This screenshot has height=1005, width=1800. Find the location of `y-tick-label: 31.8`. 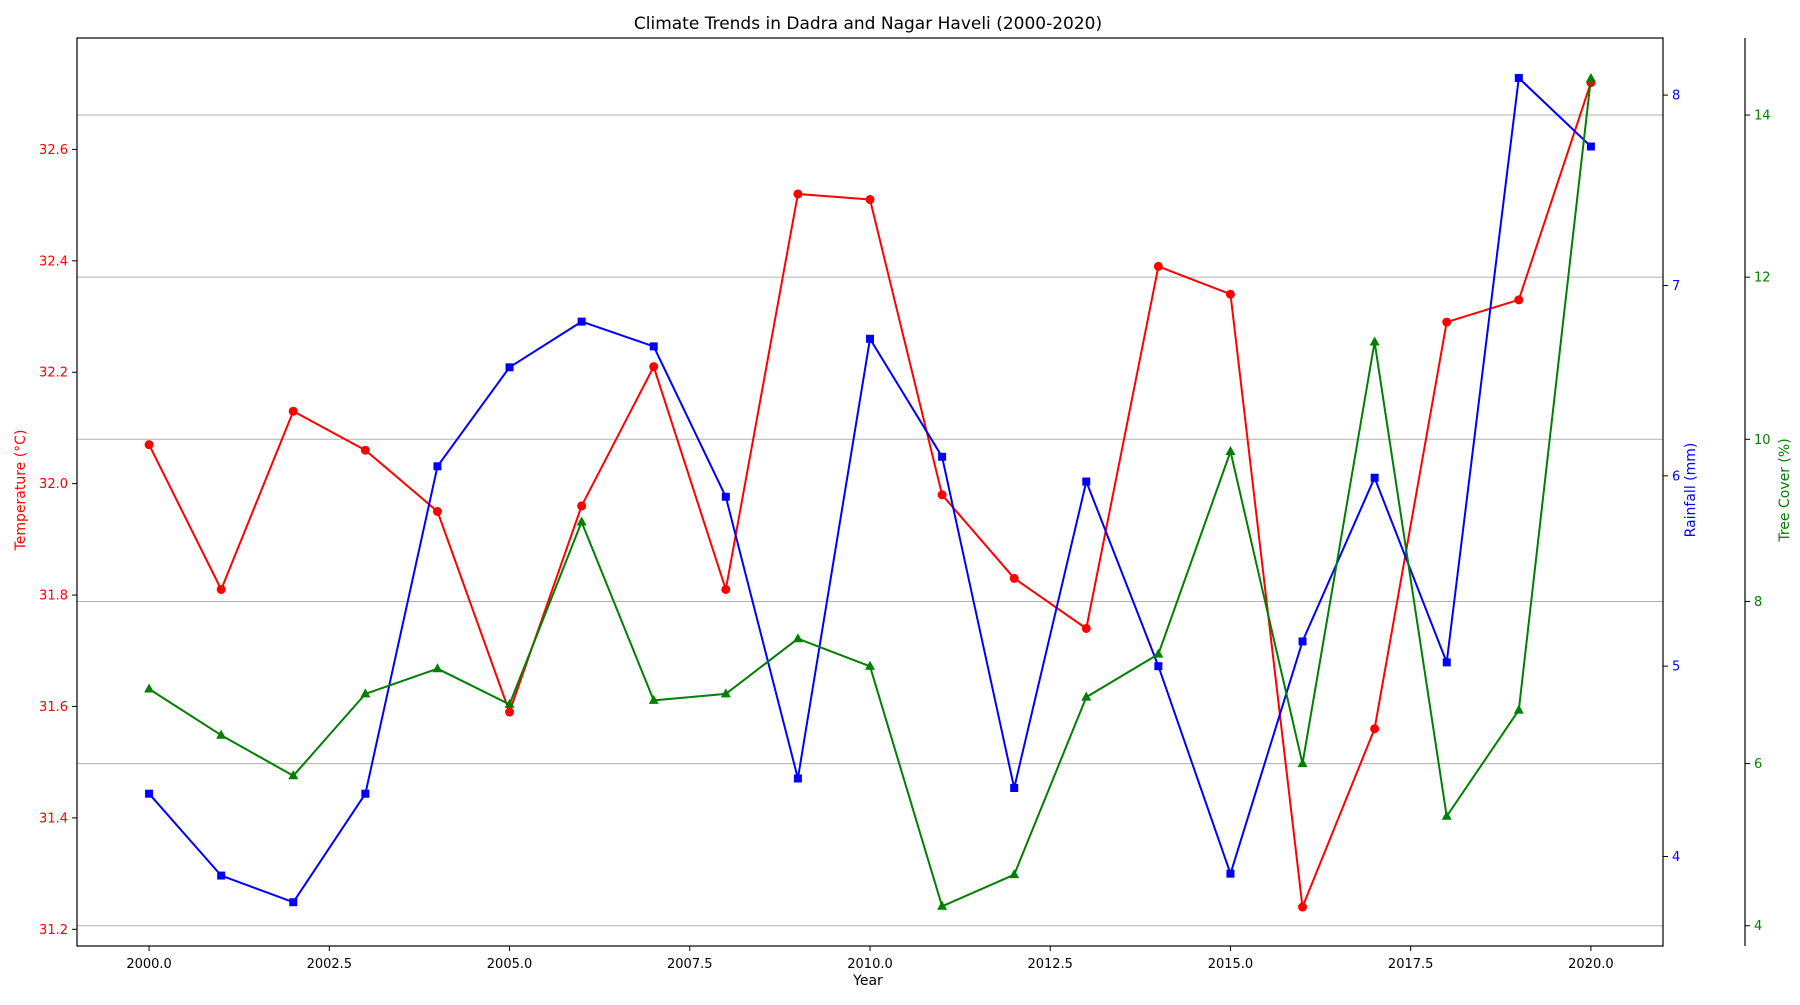

y-tick-label: 31.8 is located at coordinates (53, 596).